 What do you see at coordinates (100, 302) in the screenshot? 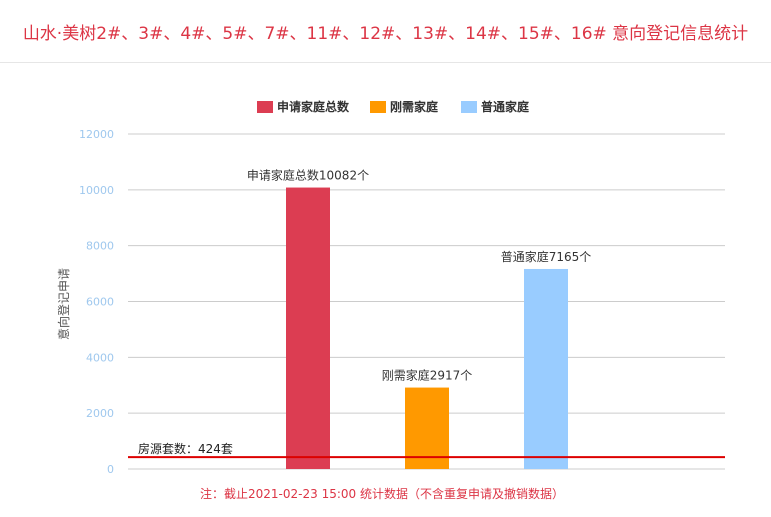
I see `y-tick-label: 6000` at bounding box center [100, 302].